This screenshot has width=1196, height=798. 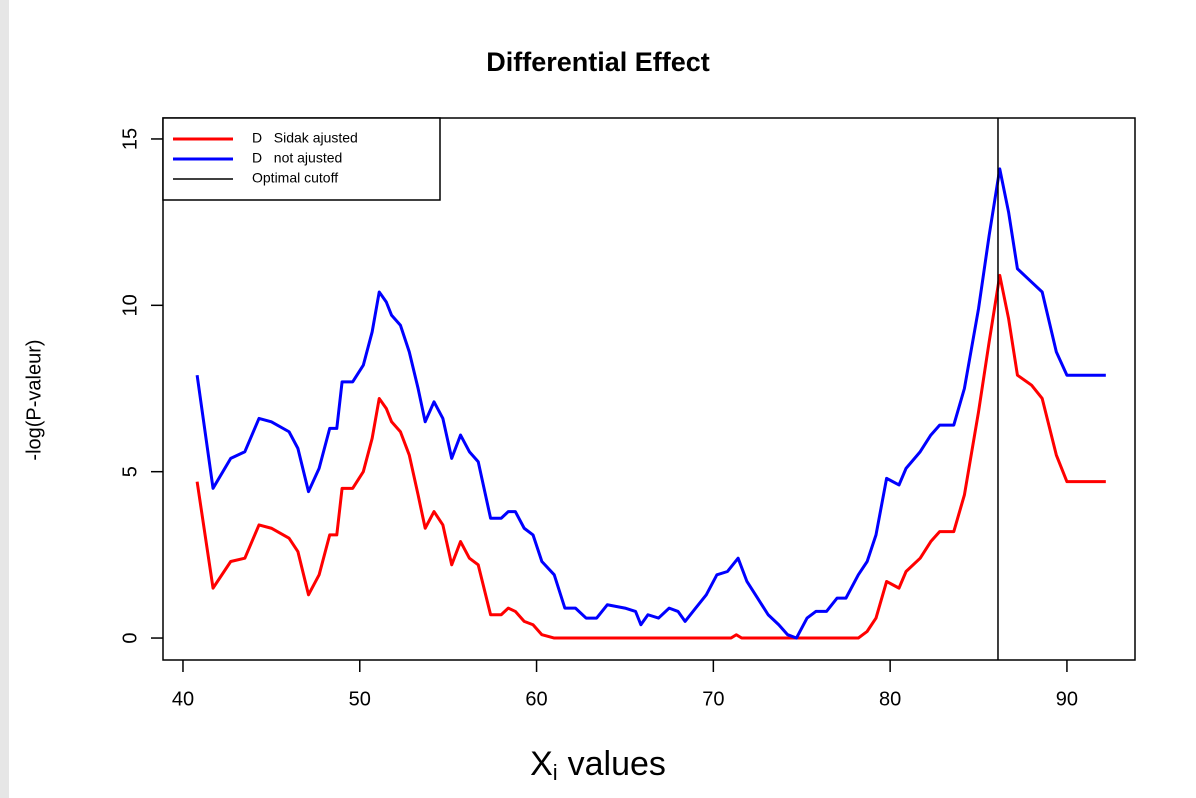 I want to click on x-tick-label: 70, so click(x=713, y=699).